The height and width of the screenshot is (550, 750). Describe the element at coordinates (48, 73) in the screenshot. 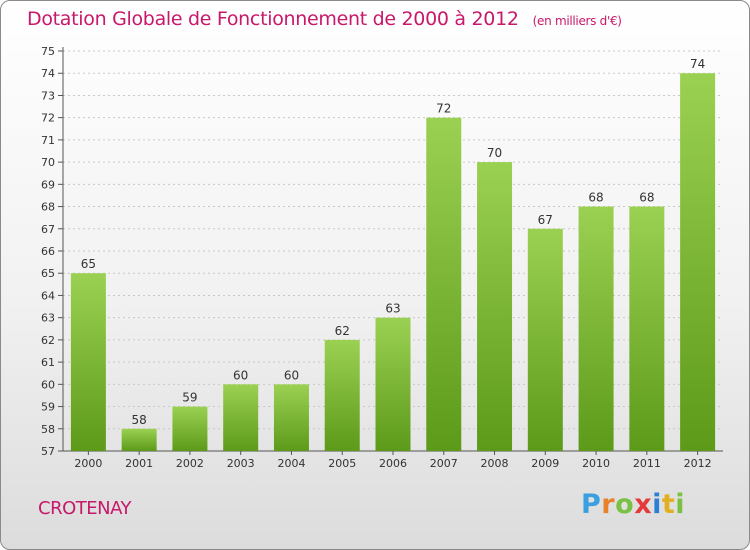

I see `y-tick-label: 74` at that location.